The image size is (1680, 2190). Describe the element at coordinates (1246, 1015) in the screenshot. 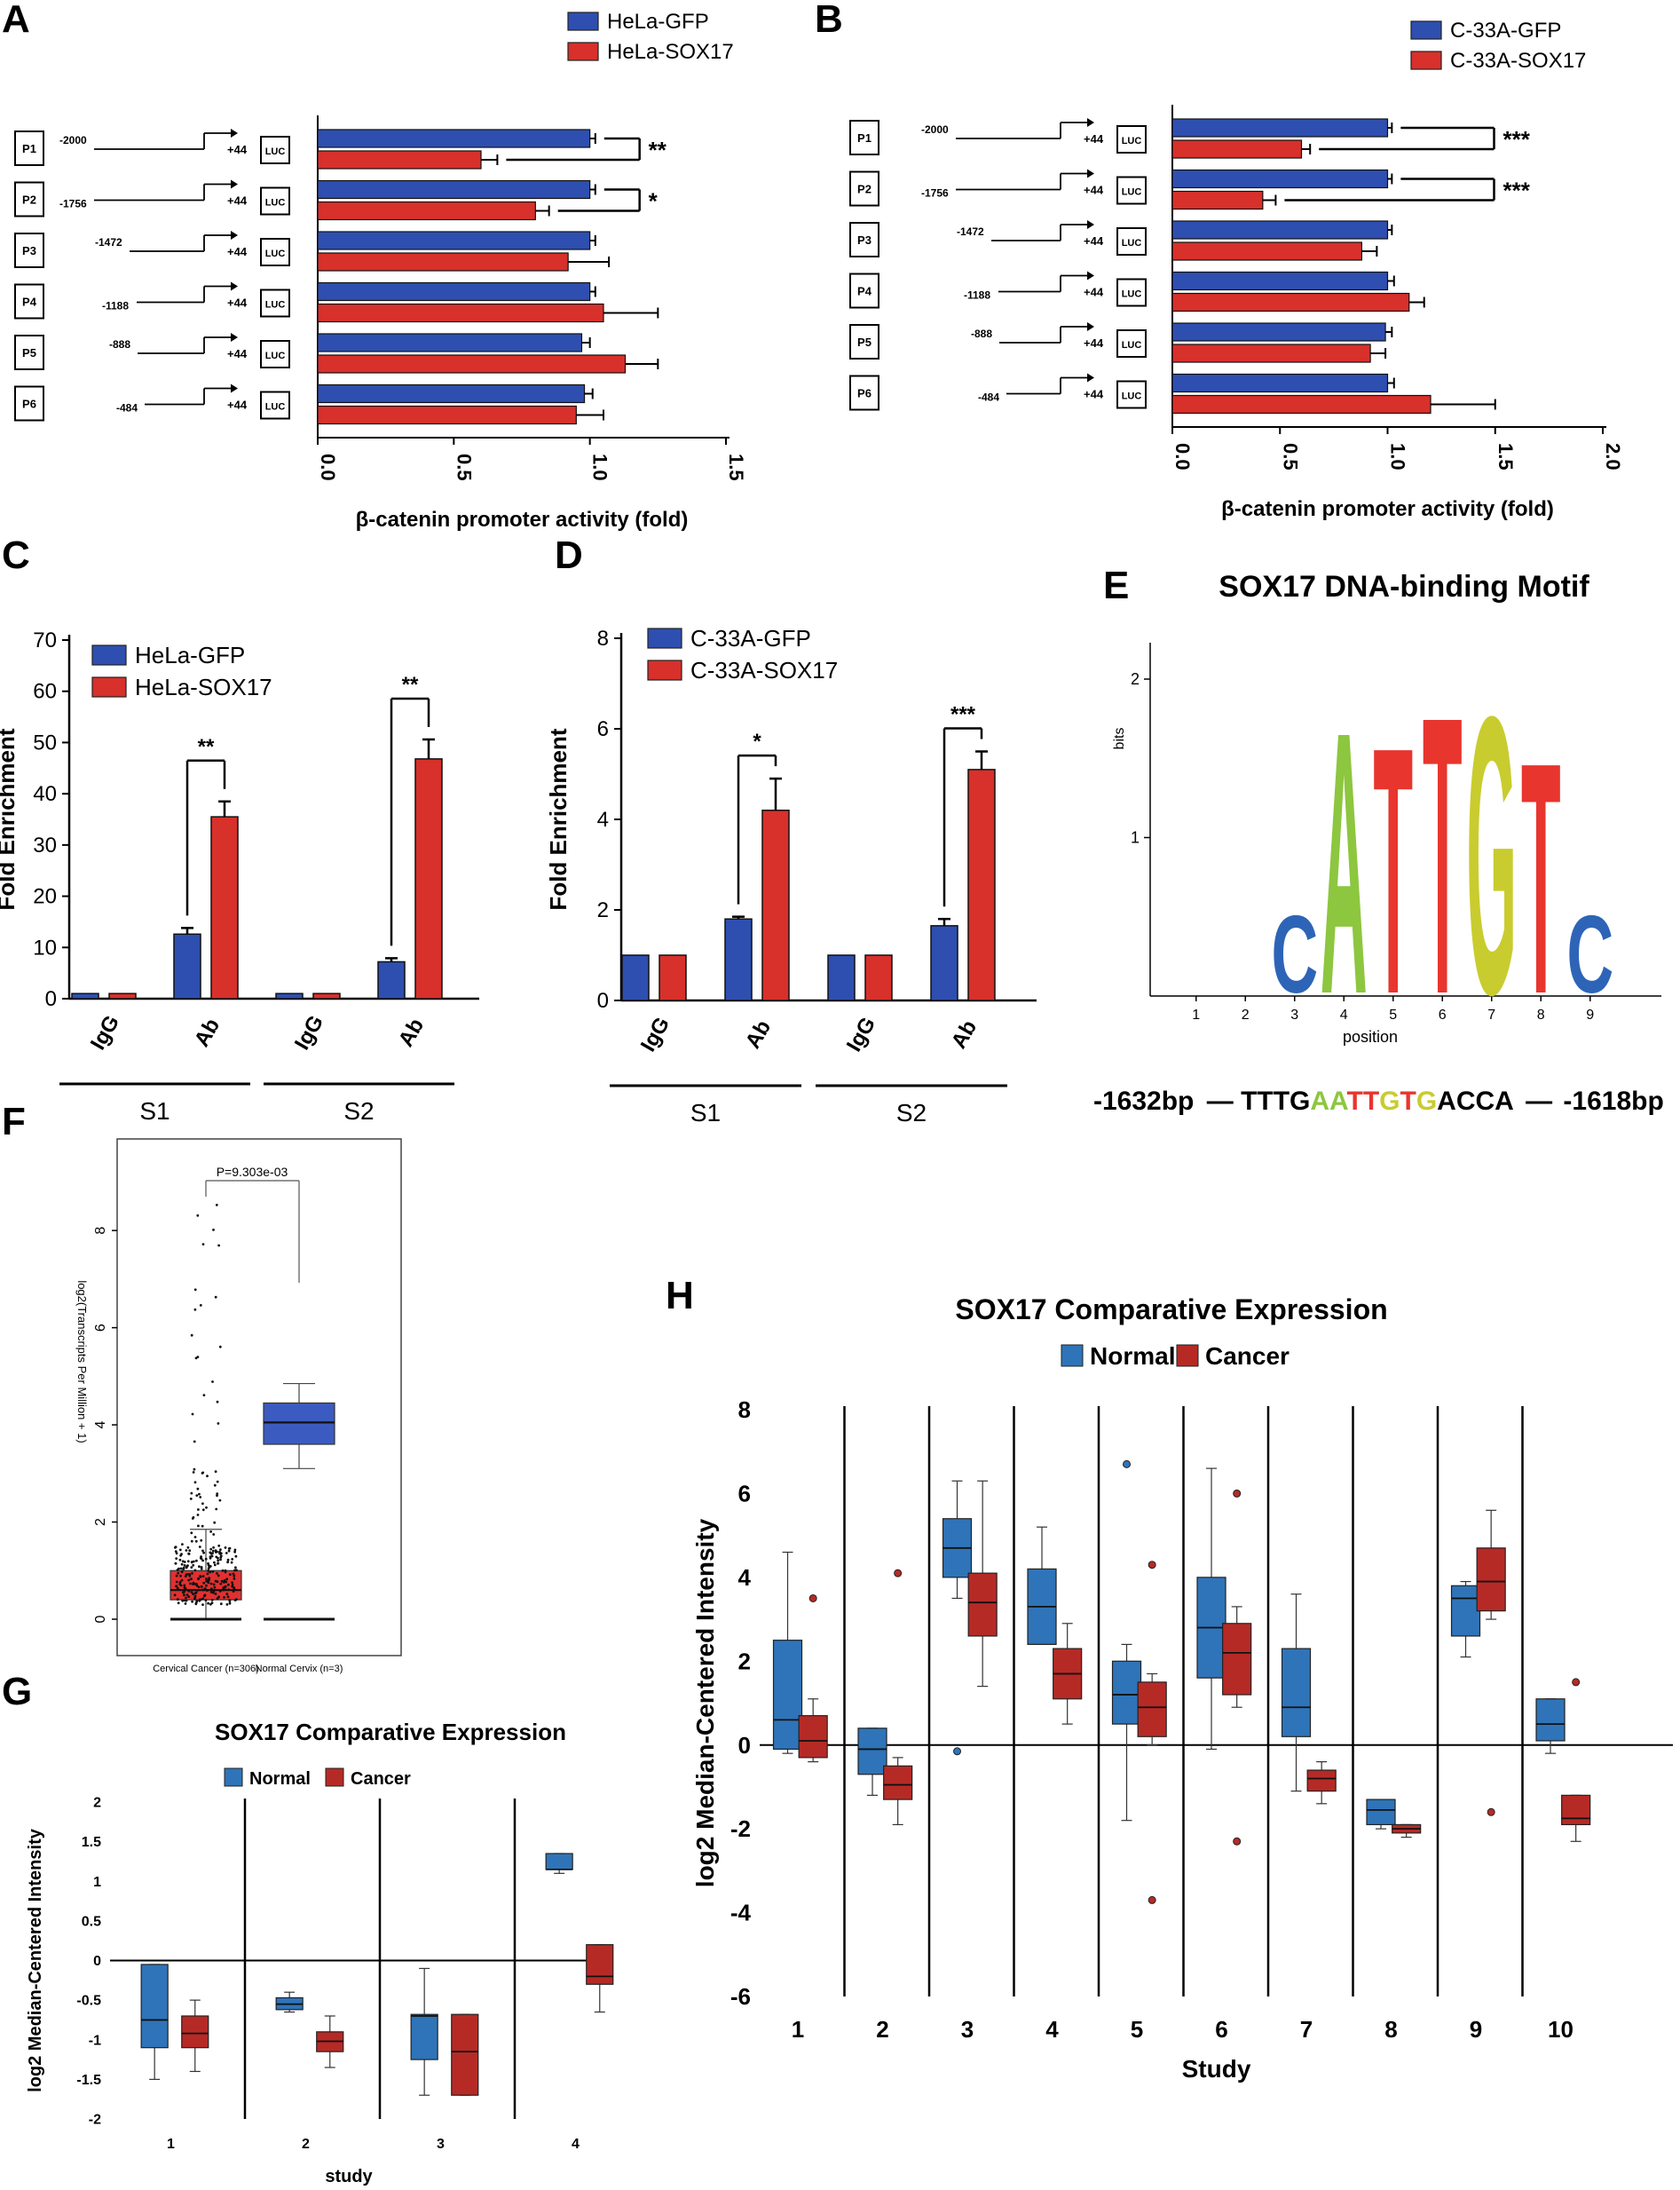

I see `x-tick-label-1: 2` at that location.